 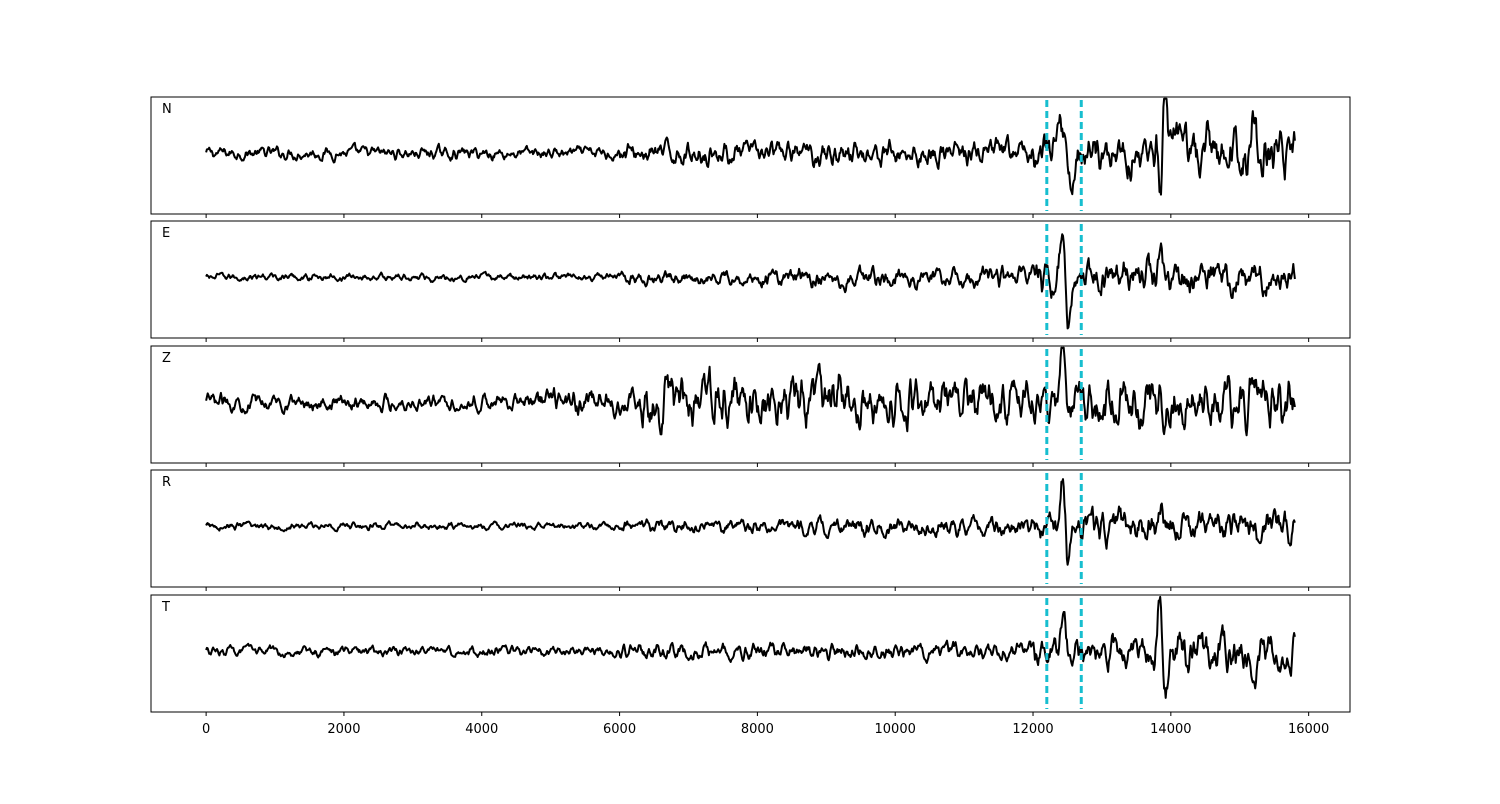 I want to click on panel-n: N, so click(x=750, y=157).